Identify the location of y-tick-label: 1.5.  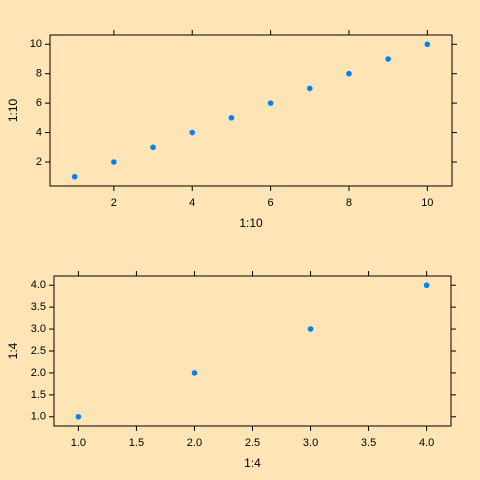
(38, 395).